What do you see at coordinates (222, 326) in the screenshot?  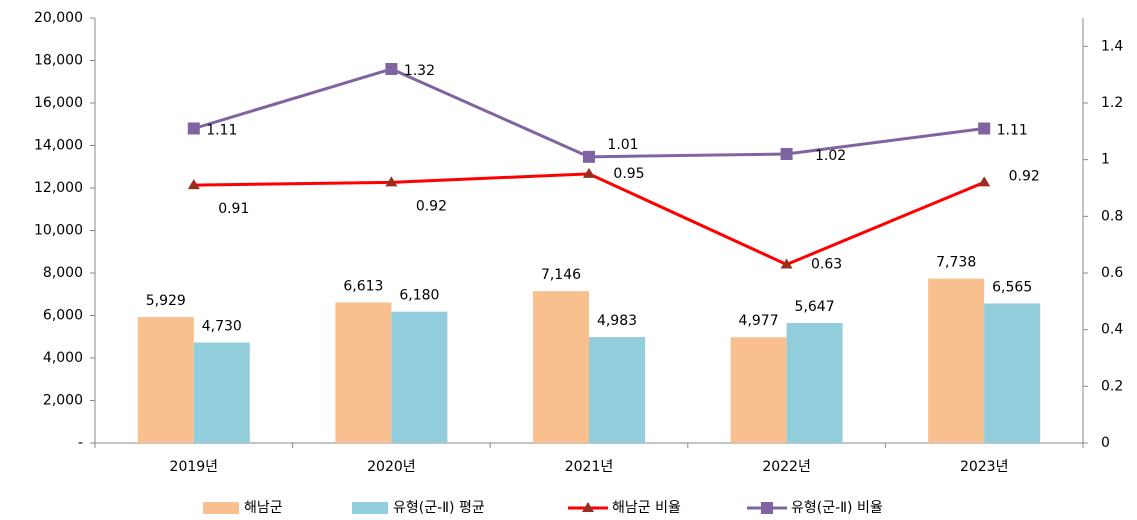 I see `bar-value-label: 4,730` at bounding box center [222, 326].